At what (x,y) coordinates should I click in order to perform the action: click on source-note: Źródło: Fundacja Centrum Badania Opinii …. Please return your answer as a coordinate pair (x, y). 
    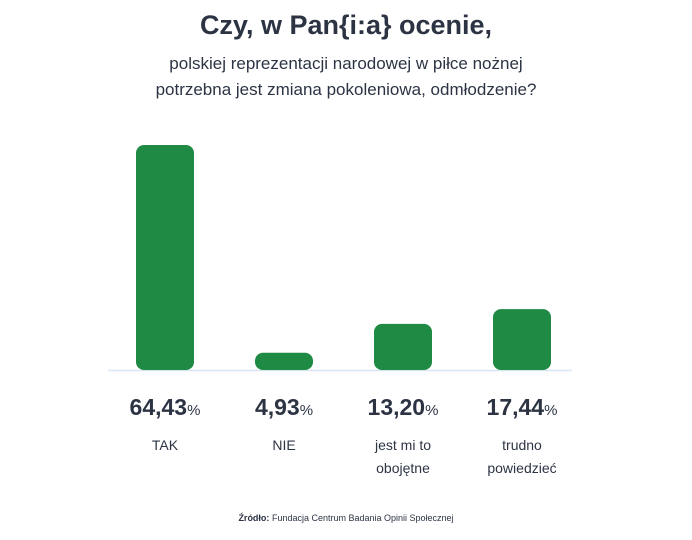
    Looking at the image, I should click on (346, 518).